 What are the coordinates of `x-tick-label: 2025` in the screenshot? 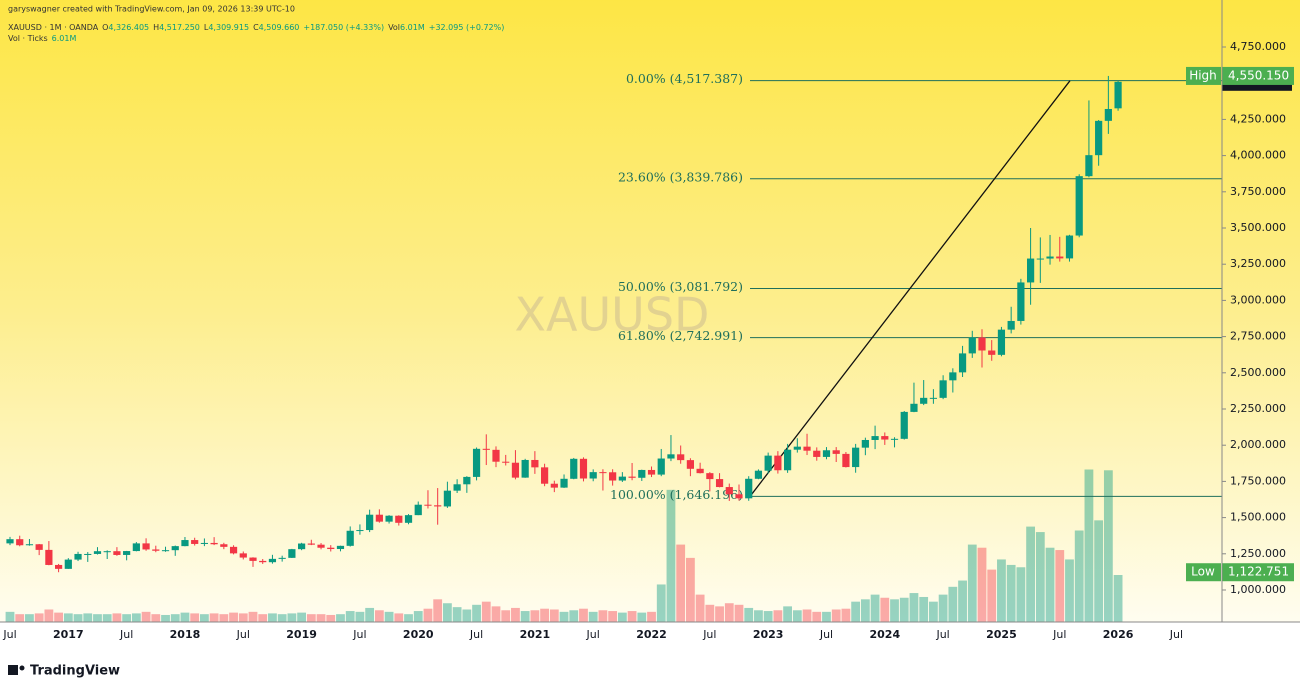 It's located at (1001, 634).